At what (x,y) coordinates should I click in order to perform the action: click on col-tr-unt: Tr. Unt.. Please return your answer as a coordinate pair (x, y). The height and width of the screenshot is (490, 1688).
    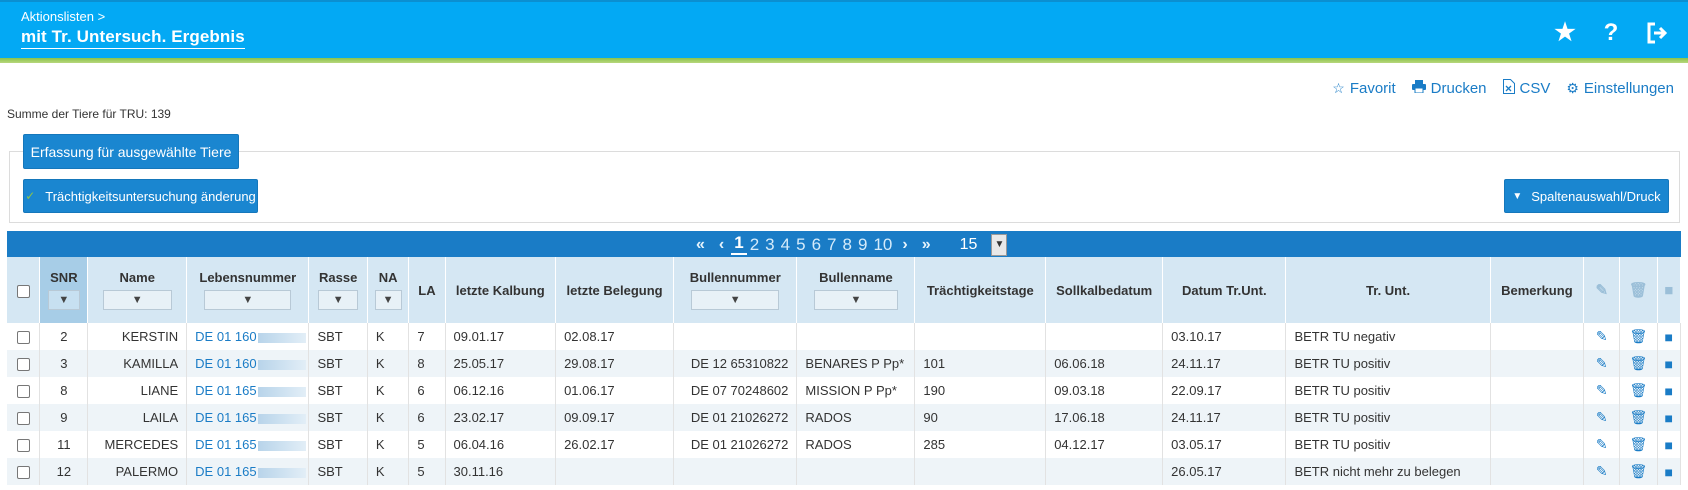
    Looking at the image, I should click on (1388, 290).